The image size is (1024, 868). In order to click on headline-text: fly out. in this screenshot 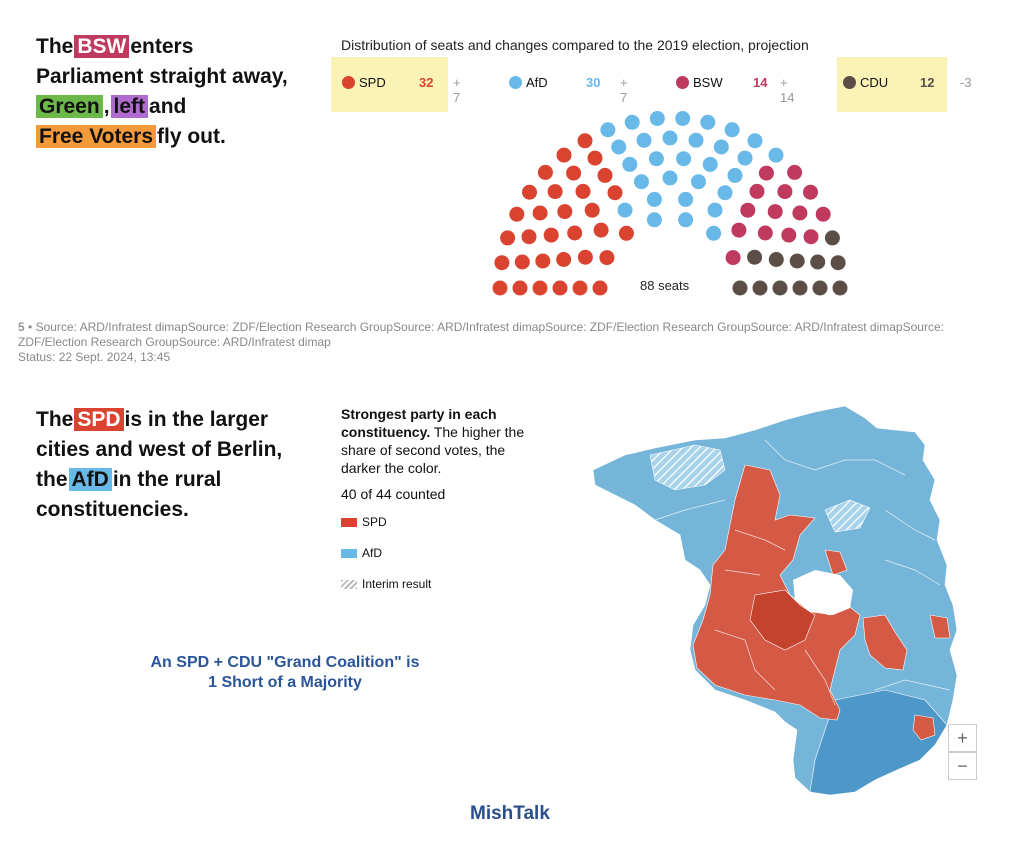, I will do `click(191, 136)`.